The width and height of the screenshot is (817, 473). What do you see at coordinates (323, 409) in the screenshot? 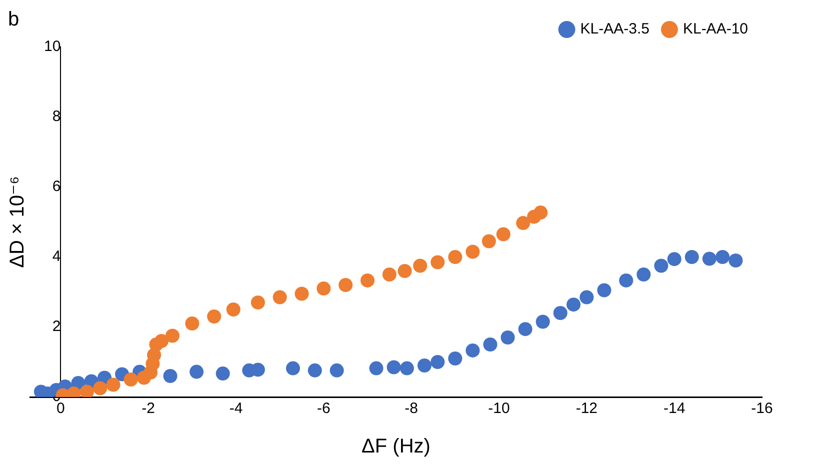
I see `x-tick-label: -6` at bounding box center [323, 409].